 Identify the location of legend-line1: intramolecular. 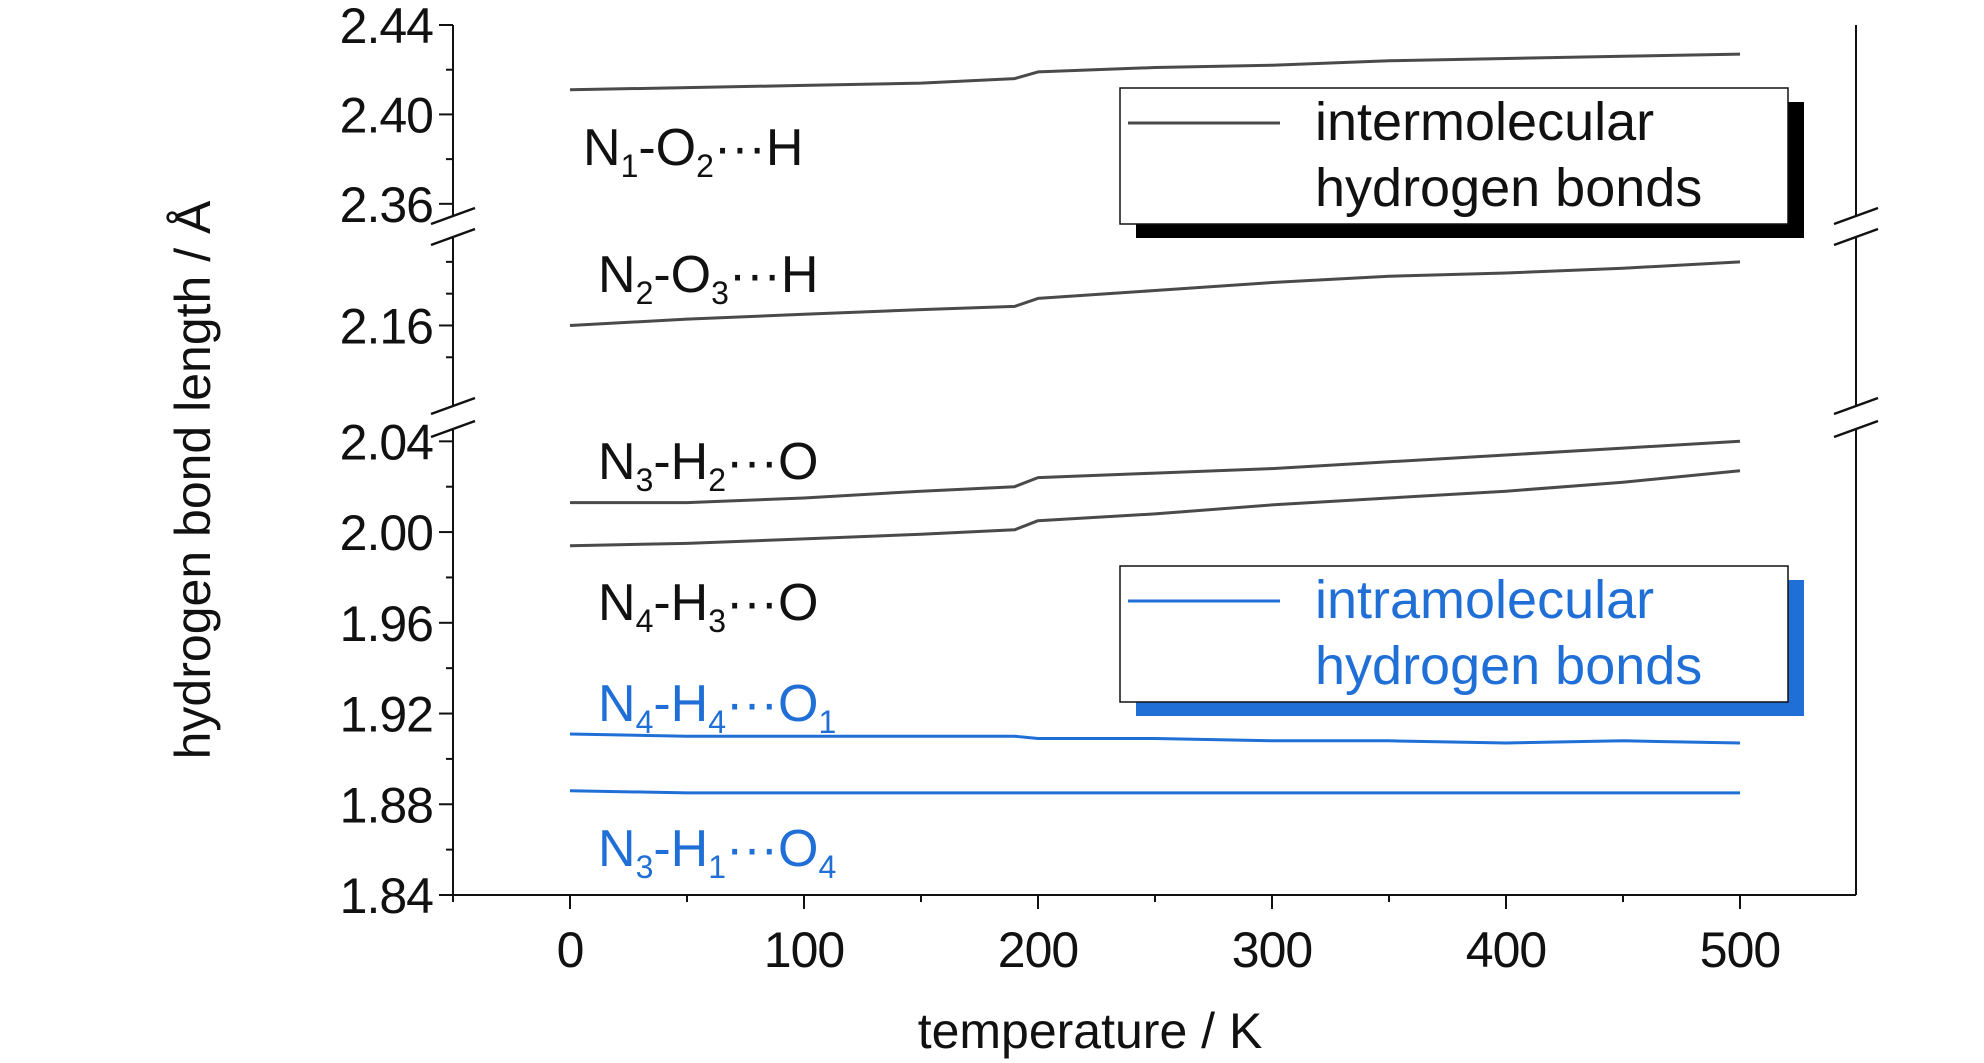
(1484, 600).